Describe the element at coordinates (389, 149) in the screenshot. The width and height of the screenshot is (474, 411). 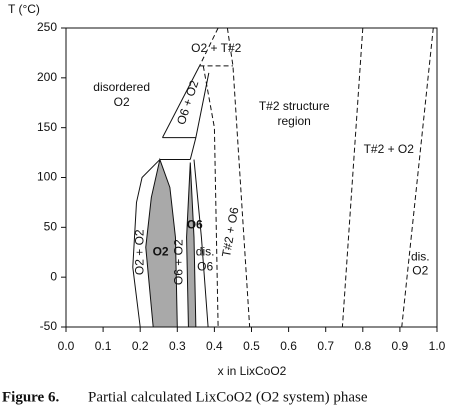
I see `annotation: T#2 + O2` at that location.